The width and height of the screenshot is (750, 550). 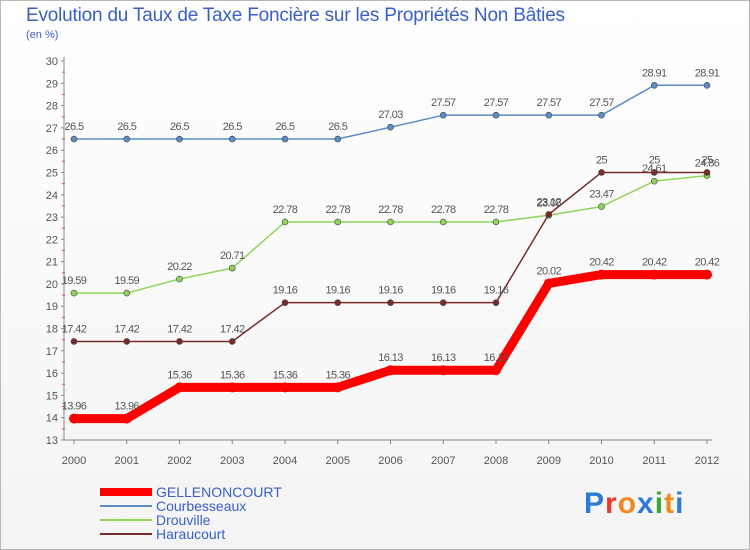 What do you see at coordinates (390, 461) in the screenshot?
I see `x-tick-label: 2006` at bounding box center [390, 461].